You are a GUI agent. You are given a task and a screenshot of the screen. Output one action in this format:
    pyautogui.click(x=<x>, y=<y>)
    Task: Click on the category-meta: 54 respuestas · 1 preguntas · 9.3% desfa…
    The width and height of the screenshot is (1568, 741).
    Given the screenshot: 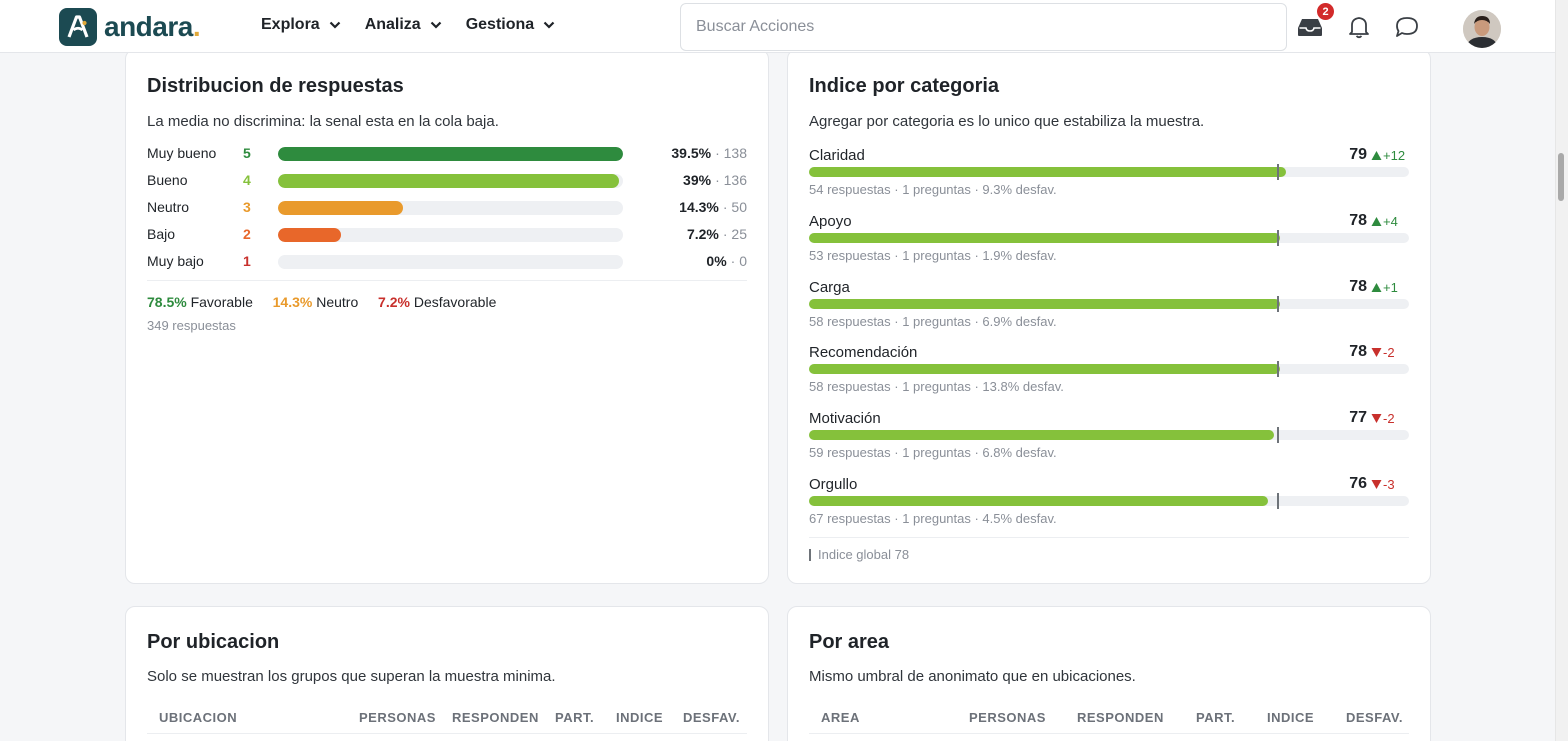 What is the action you would take?
    pyautogui.click(x=933, y=189)
    